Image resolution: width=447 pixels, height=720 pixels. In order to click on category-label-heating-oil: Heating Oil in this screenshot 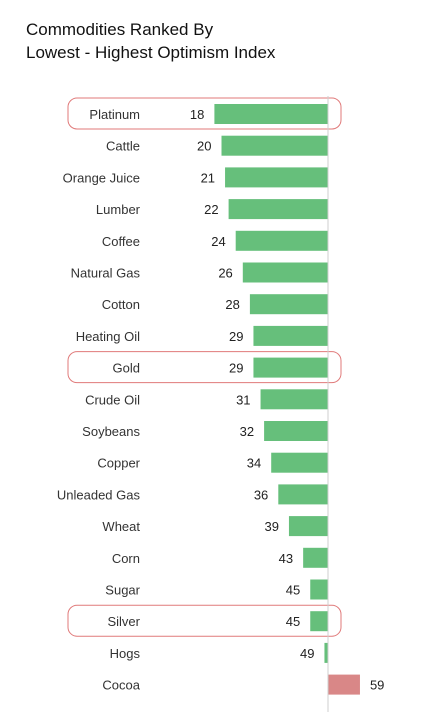, I will do `click(108, 336)`.